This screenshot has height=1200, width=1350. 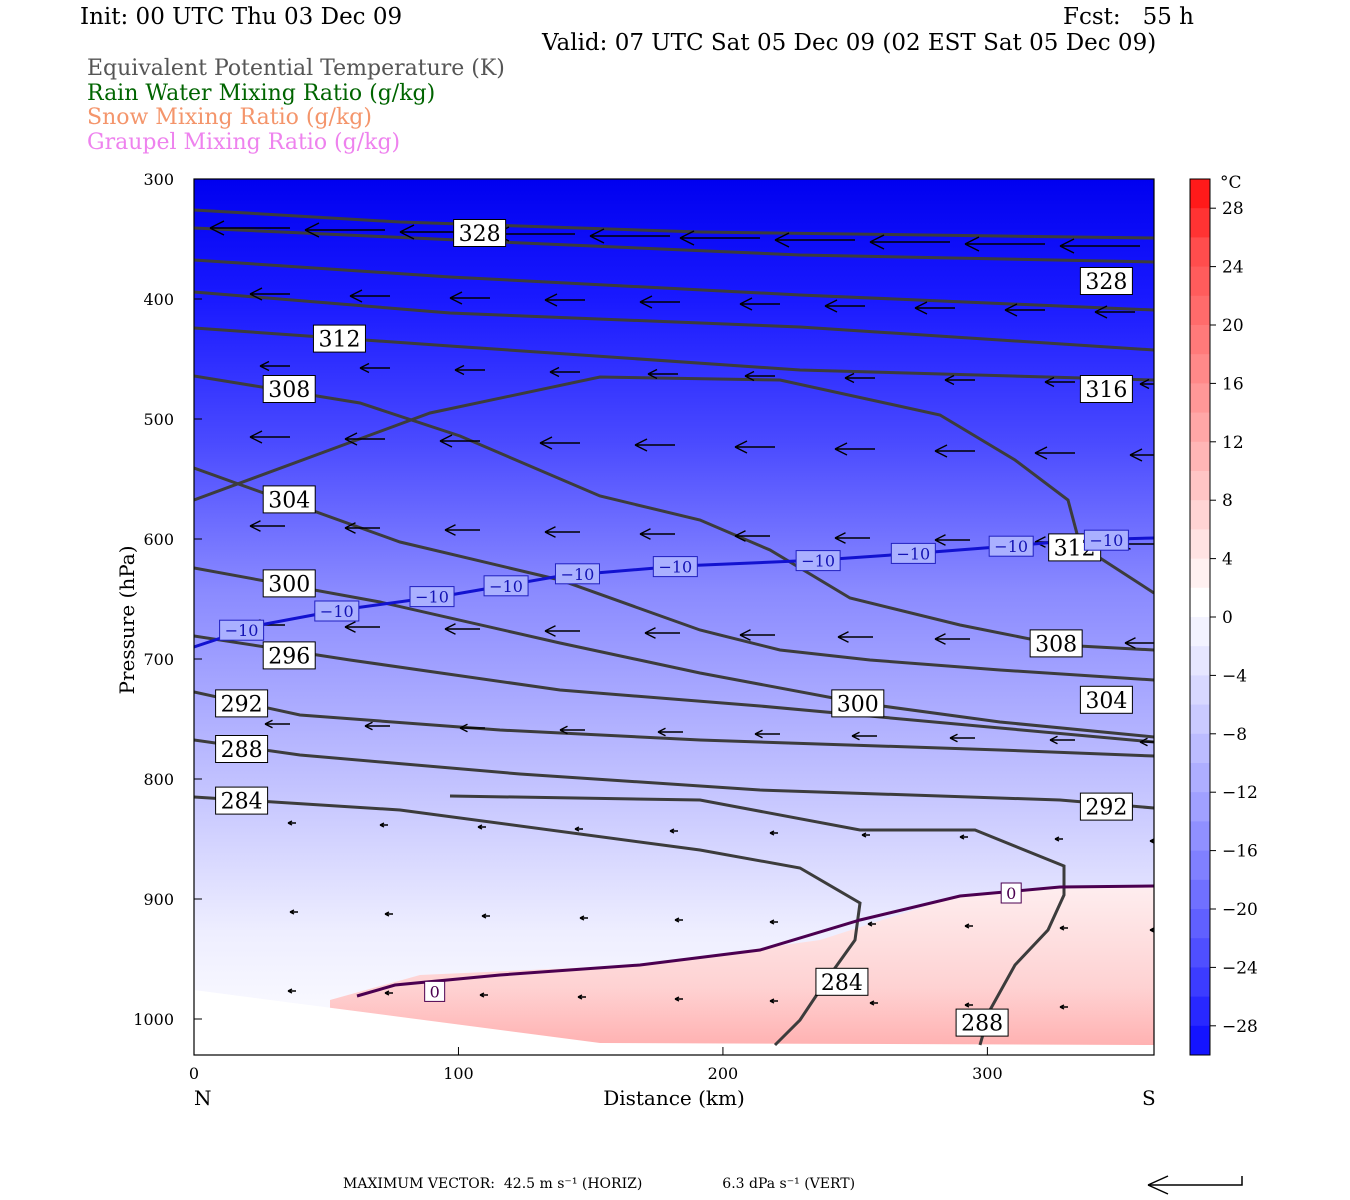 I want to click on field-label-snow: Snow Mixing Ratio (g/kg), so click(x=229, y=117).